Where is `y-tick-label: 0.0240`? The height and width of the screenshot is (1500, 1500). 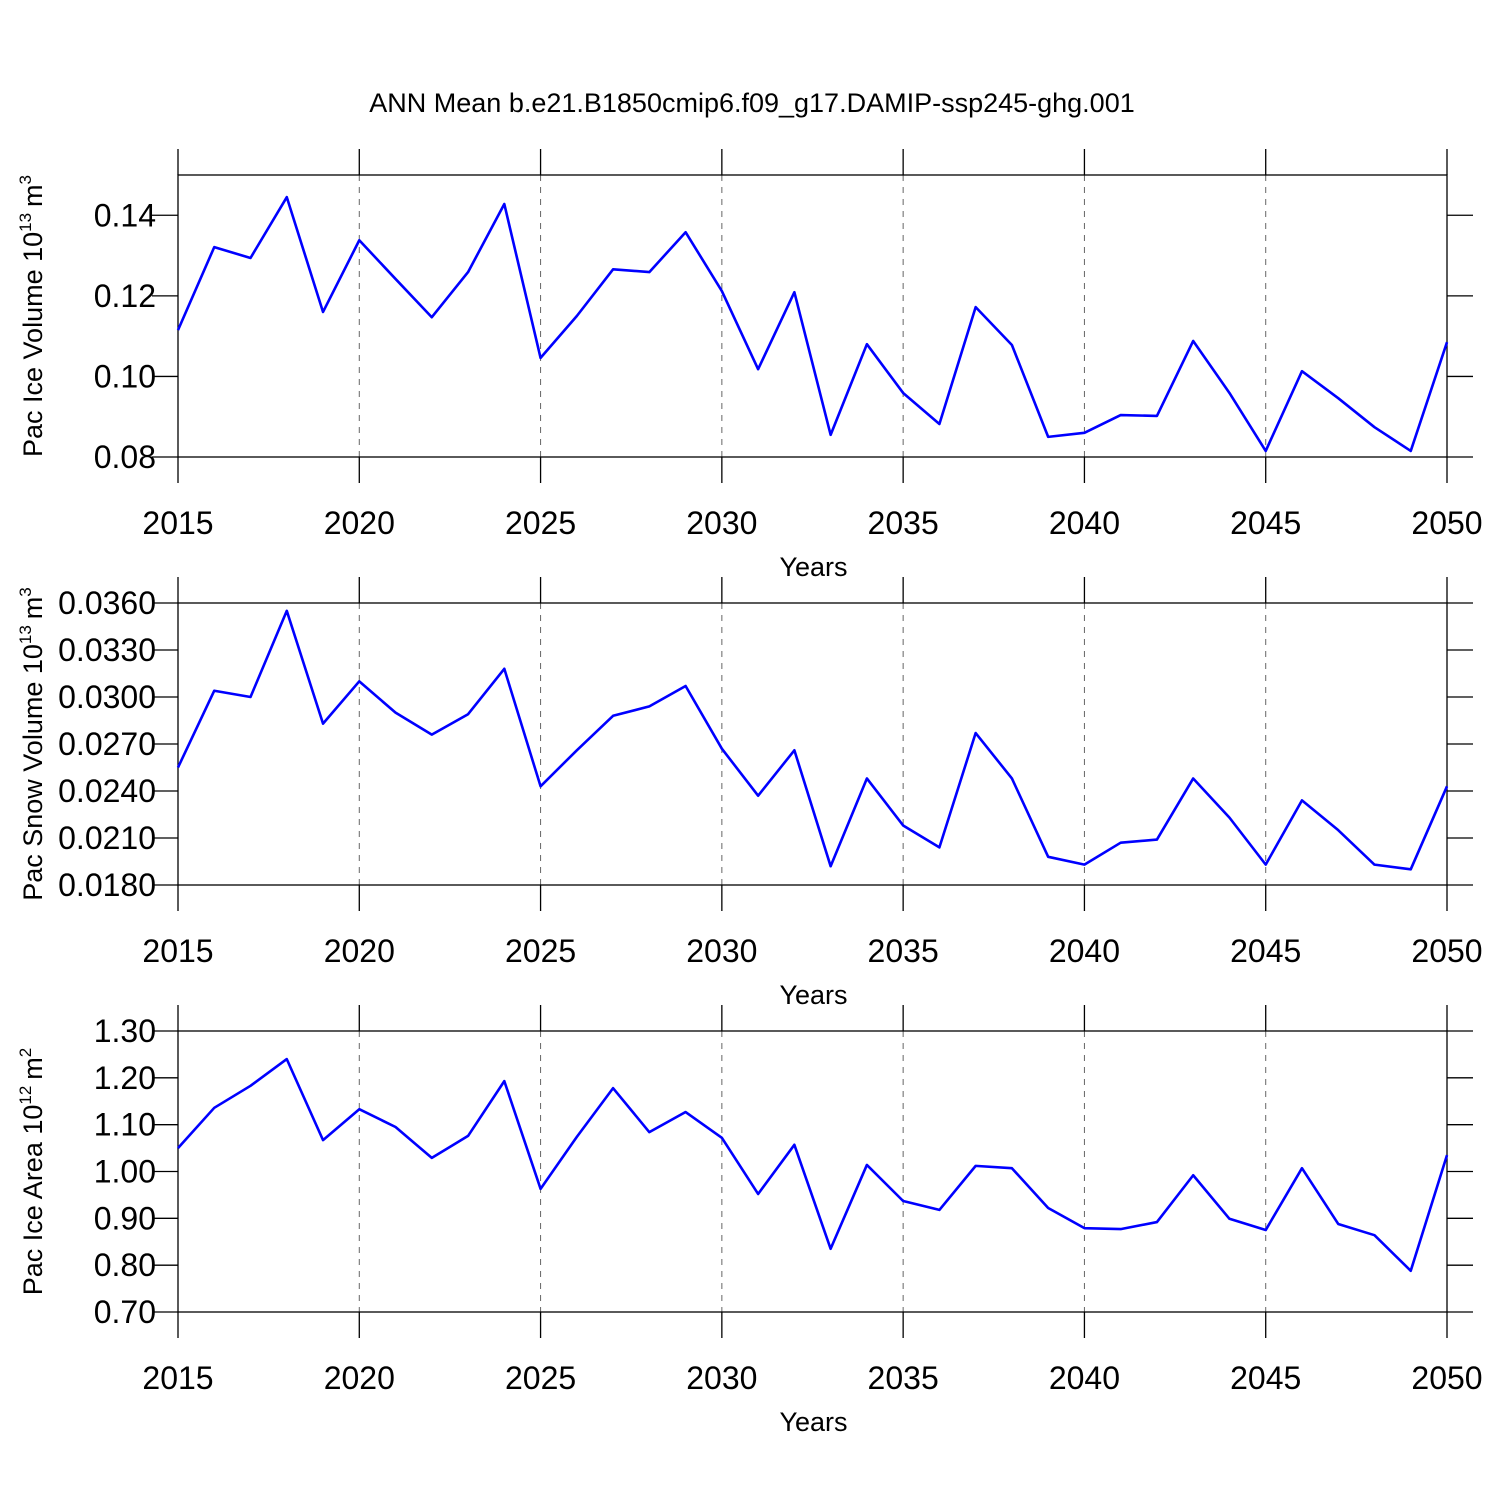 y-tick-label: 0.0240 is located at coordinates (107, 791).